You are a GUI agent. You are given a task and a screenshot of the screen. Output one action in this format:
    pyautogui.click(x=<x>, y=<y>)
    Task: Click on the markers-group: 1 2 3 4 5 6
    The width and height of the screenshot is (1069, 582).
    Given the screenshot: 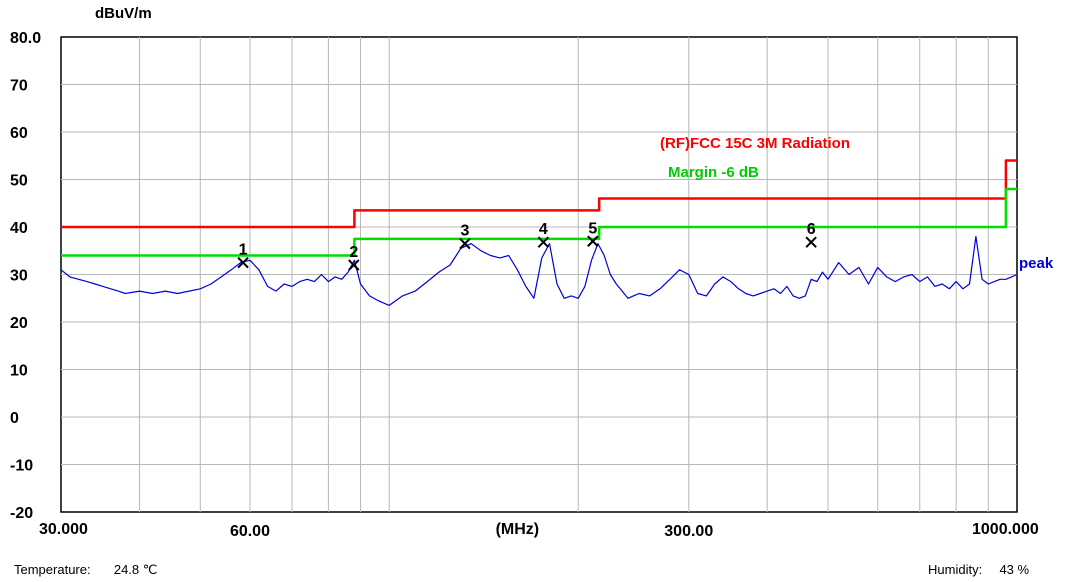 What is the action you would take?
    pyautogui.click(x=527, y=245)
    